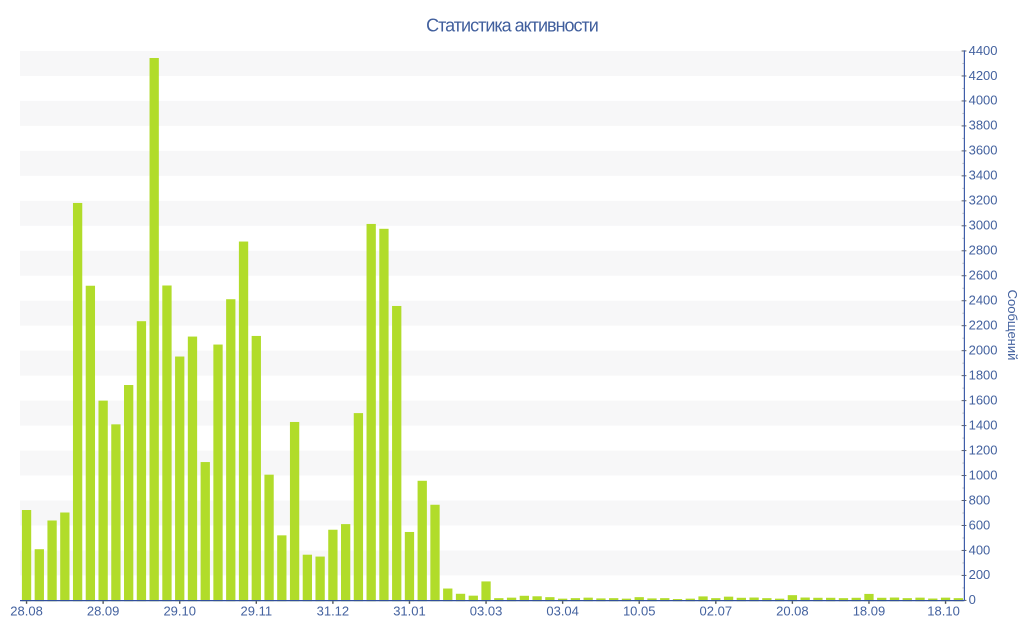 This screenshot has width=1024, height=640. What do you see at coordinates (869, 610) in the screenshot?
I see `svg-text: 18.09` at bounding box center [869, 610].